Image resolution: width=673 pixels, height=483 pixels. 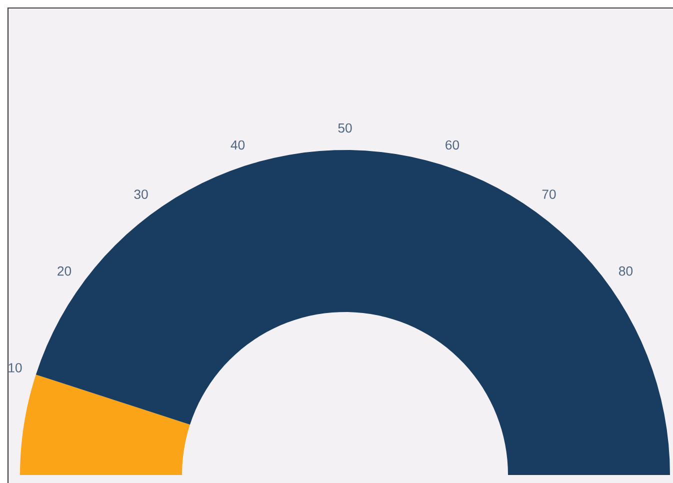 I want to click on text: 50, so click(x=345, y=128).